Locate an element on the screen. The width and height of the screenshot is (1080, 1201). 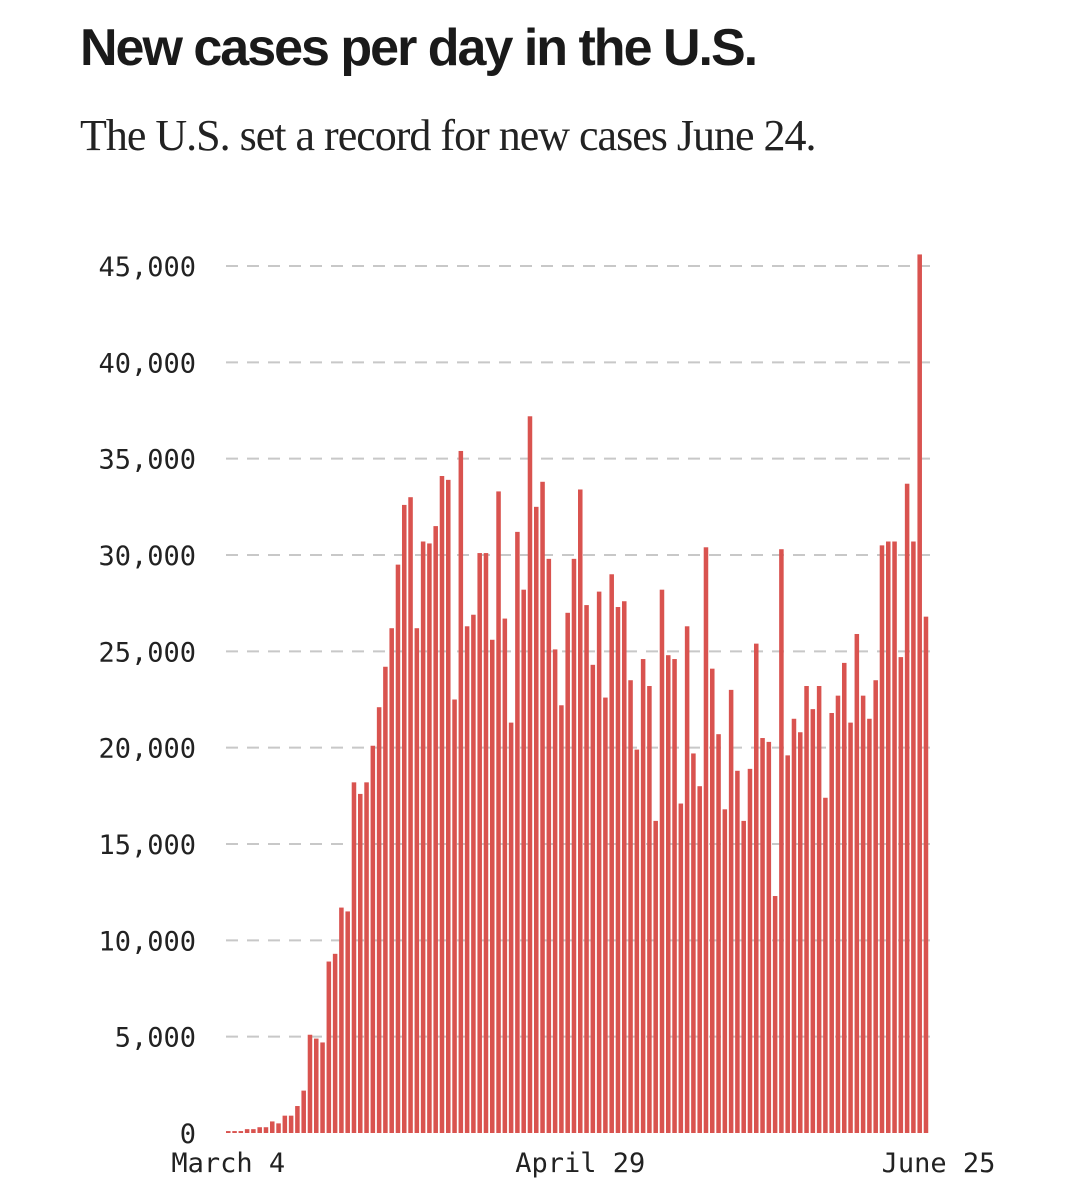
x-tick-label: April 29 is located at coordinates (580, 1163).